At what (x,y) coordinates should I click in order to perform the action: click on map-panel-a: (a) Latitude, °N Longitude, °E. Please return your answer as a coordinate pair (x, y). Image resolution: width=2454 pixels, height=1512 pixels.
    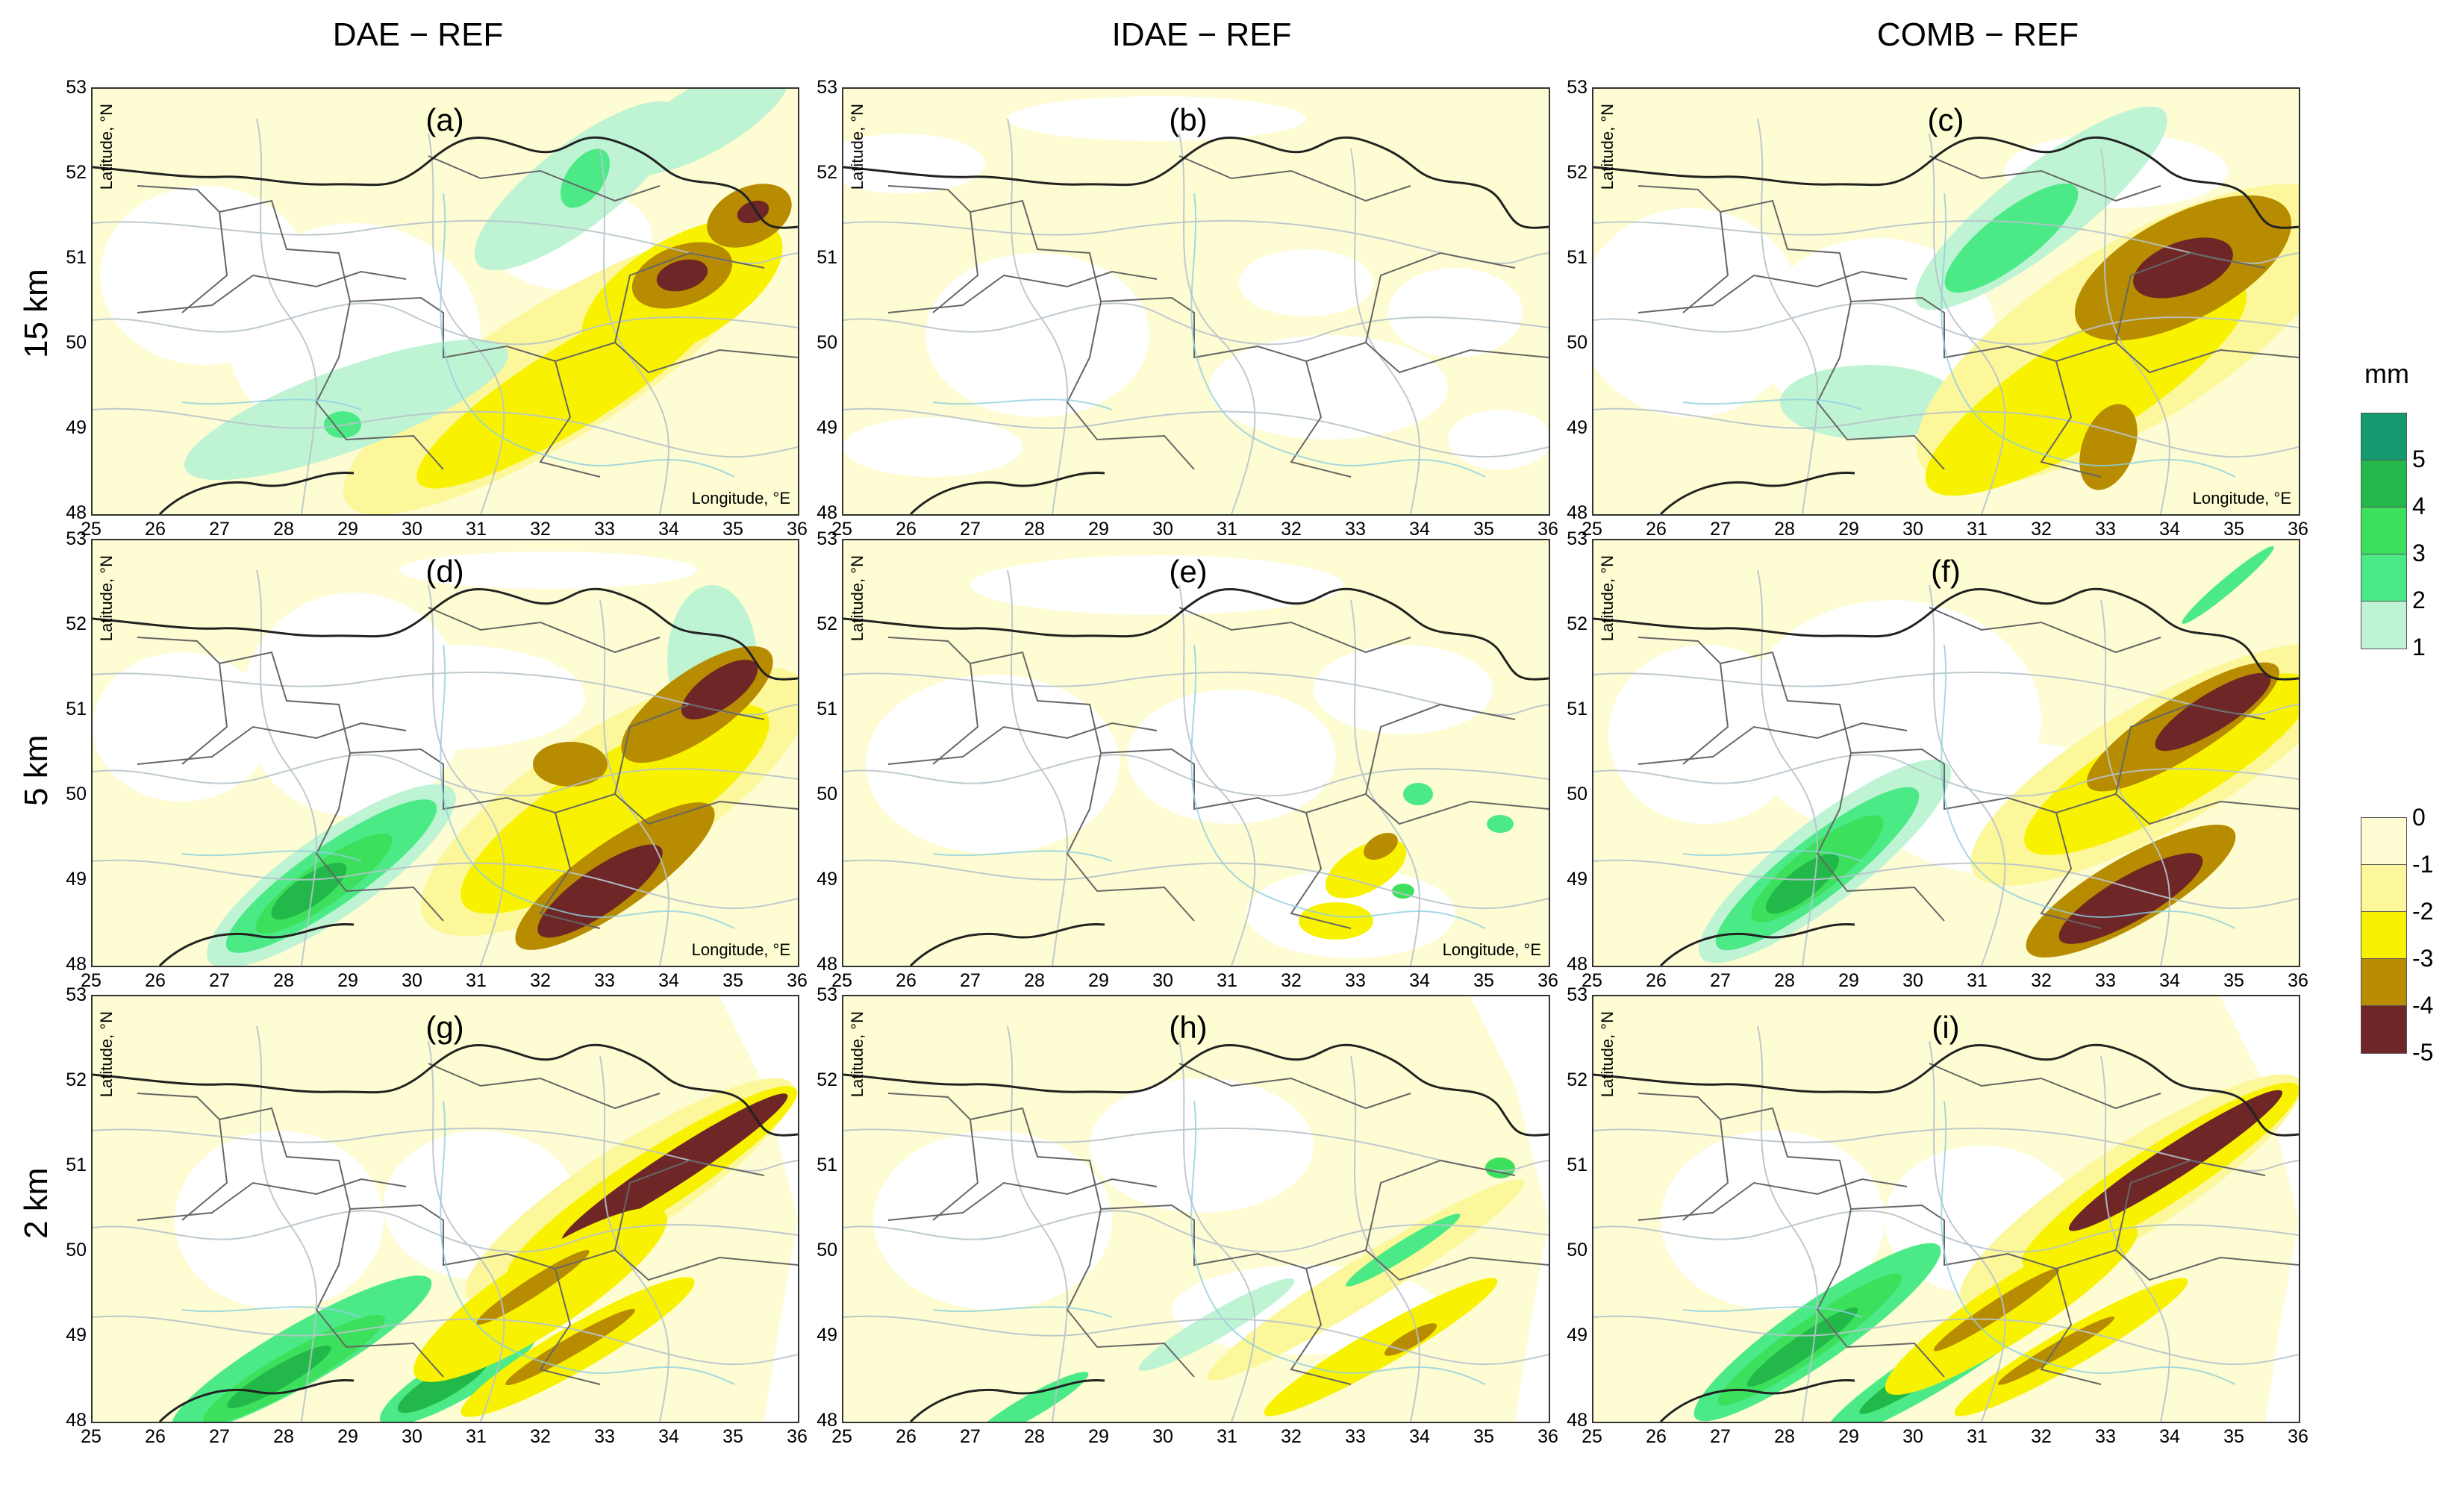
    Looking at the image, I should click on (445, 301).